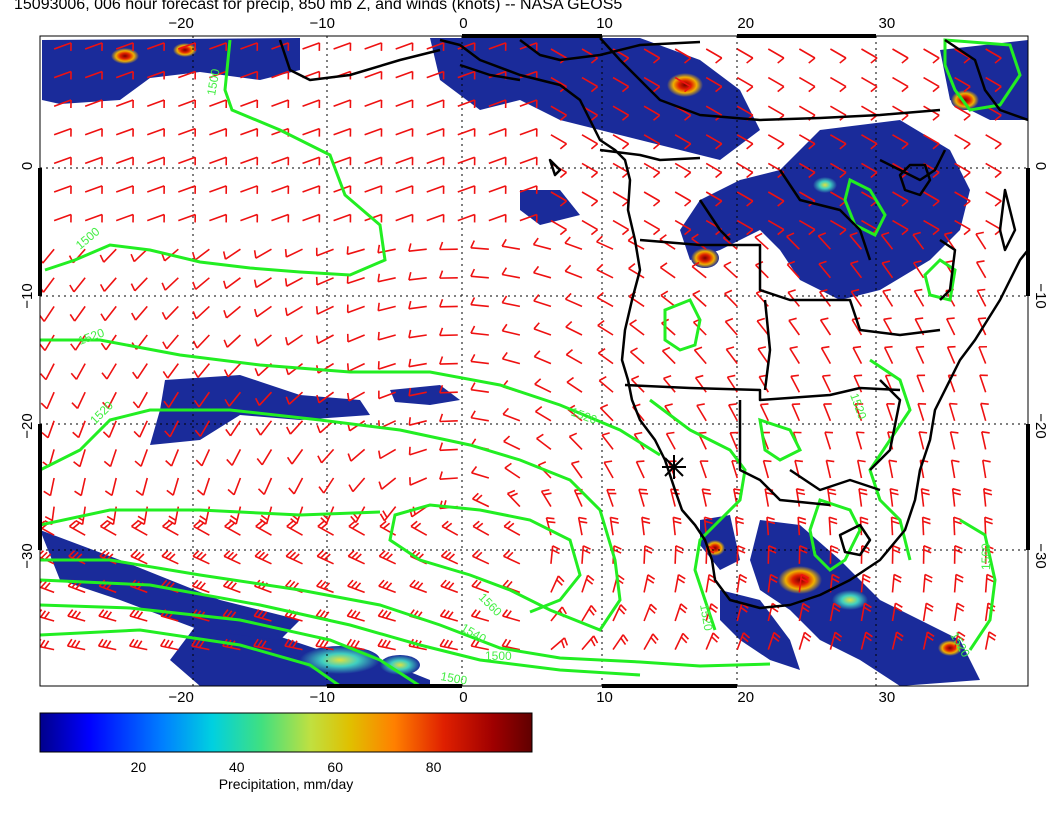 Image resolution: width=1056 pixels, height=816 pixels. Describe the element at coordinates (335, 767) in the screenshot. I see `colorbar-tick-label: 60` at that location.